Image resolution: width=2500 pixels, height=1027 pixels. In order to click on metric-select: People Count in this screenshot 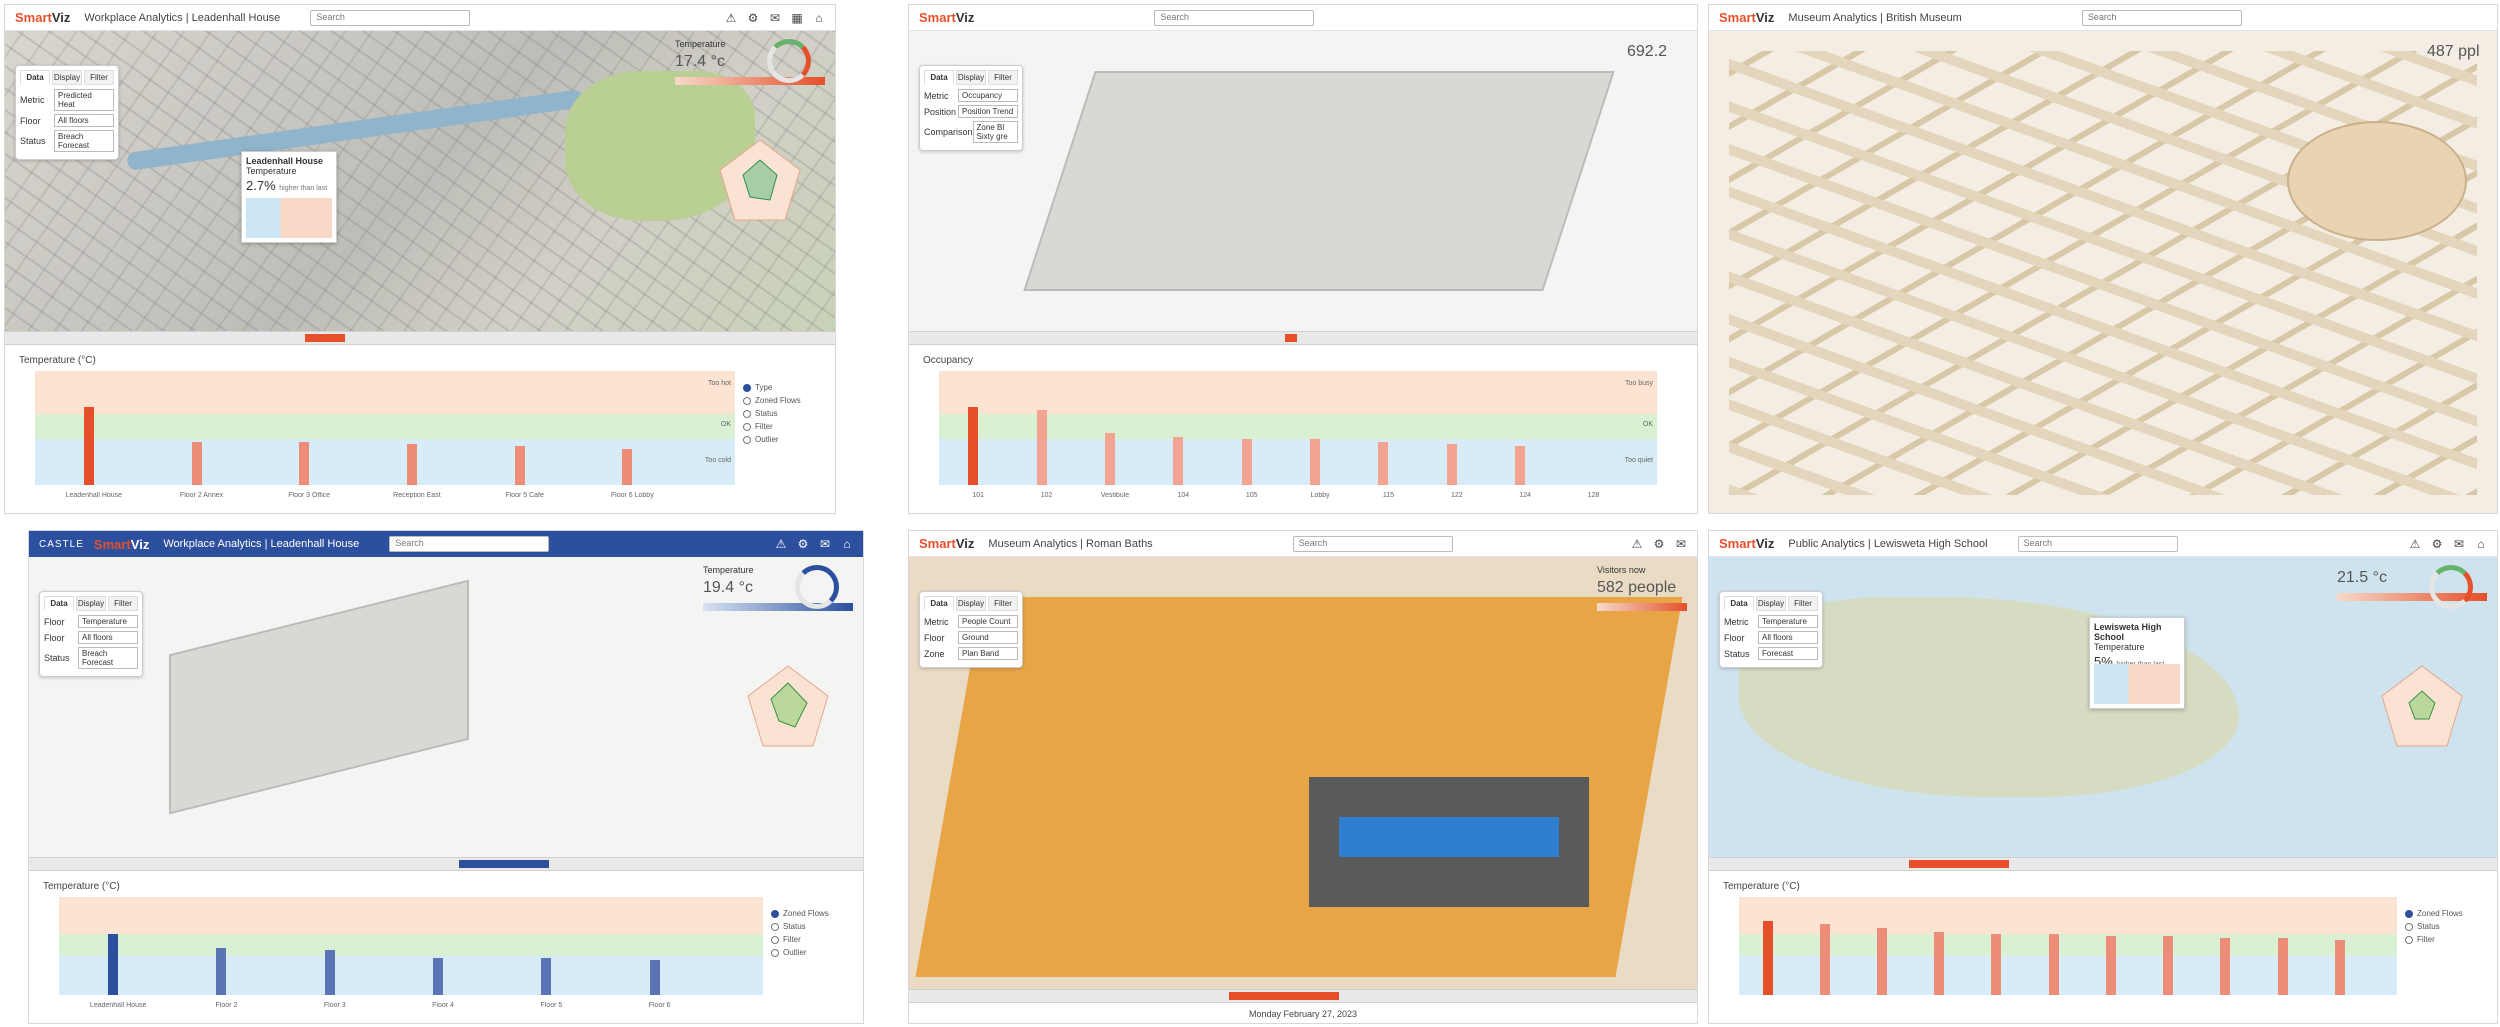, I will do `click(988, 621)`.